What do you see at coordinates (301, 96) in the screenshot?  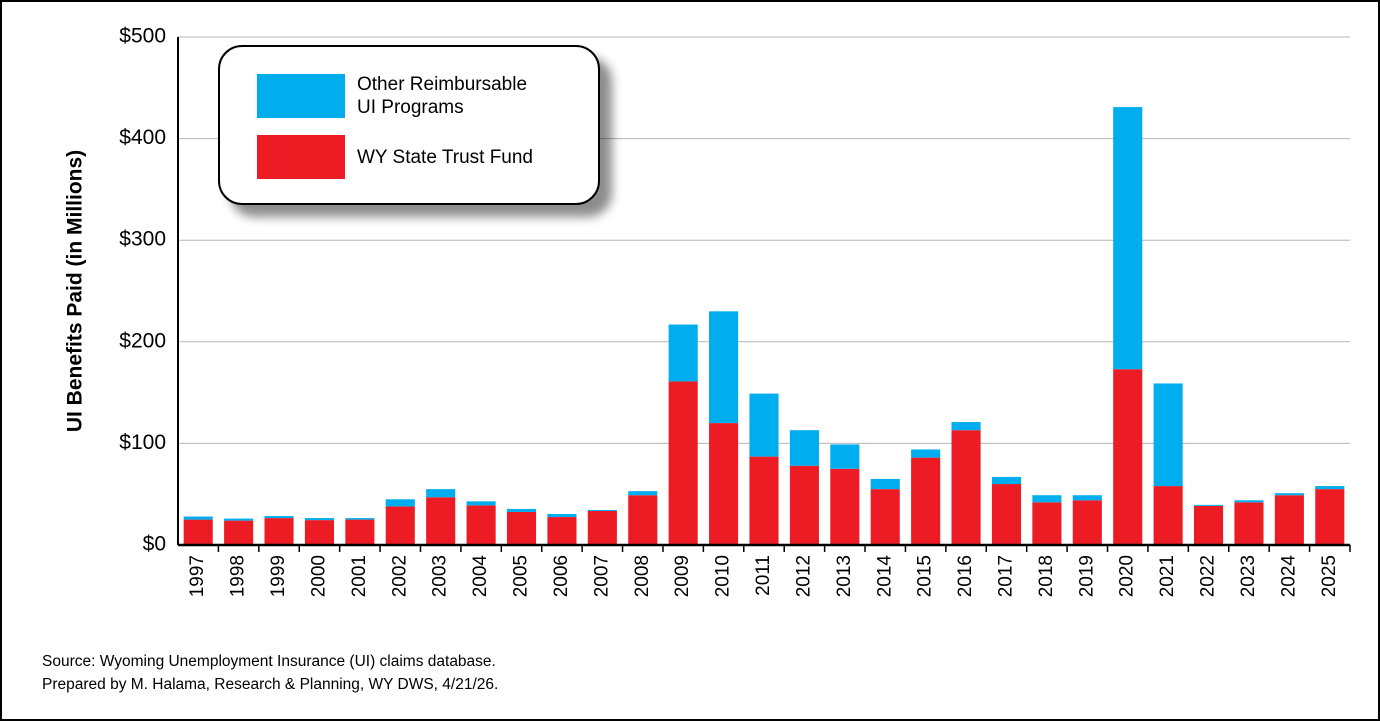 I see `legend-swatch` at bounding box center [301, 96].